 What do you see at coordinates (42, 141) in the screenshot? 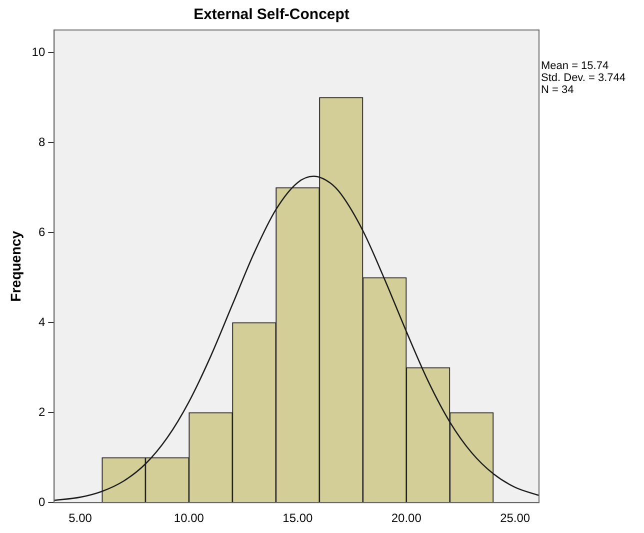
I see `y-tick-label: 8` at bounding box center [42, 141].